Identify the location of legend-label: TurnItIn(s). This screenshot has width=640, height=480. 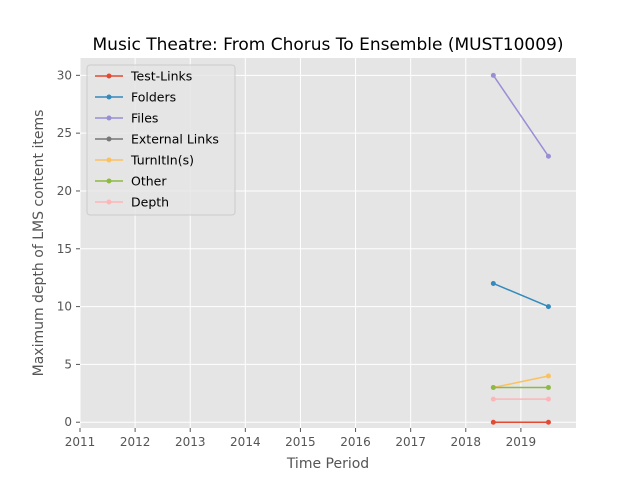
(162, 160).